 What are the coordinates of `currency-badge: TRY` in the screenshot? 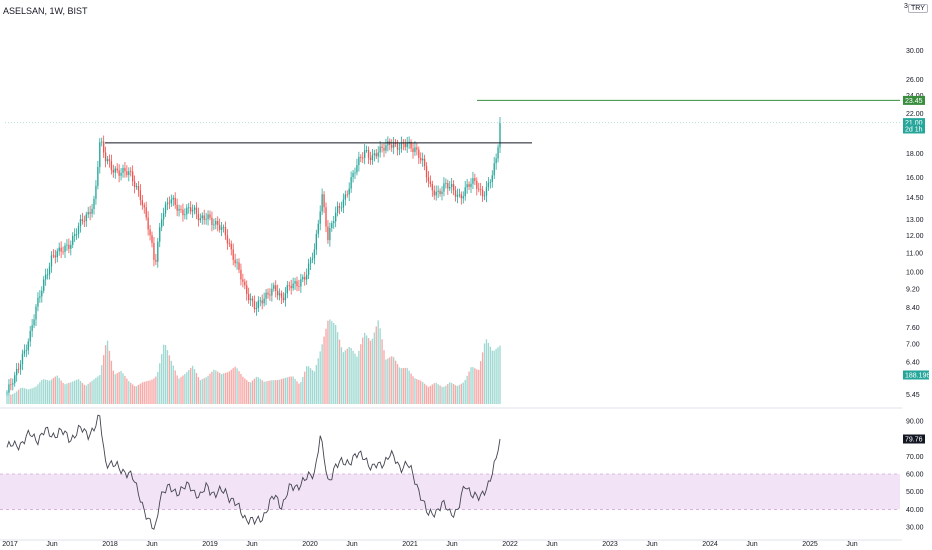 It's located at (918, 8).